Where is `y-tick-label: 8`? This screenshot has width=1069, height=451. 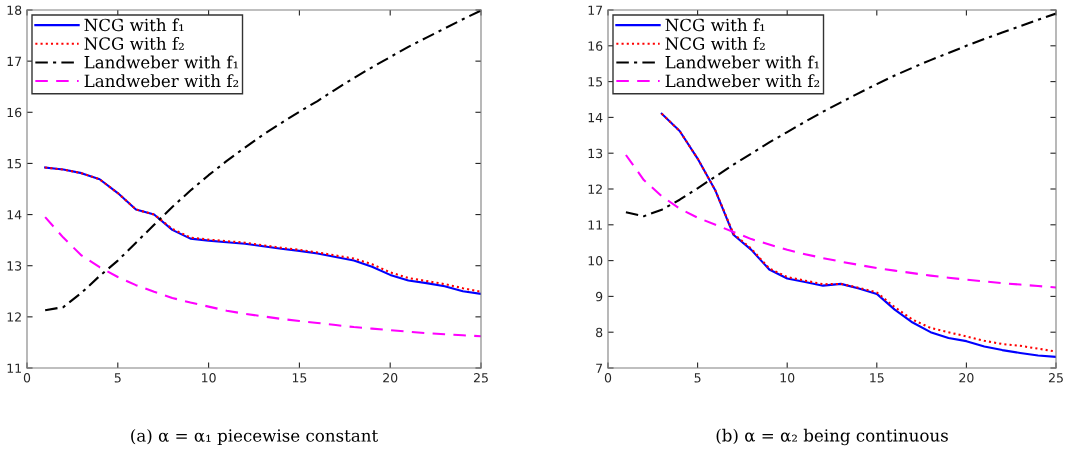 y-tick-label: 8 is located at coordinates (599, 332).